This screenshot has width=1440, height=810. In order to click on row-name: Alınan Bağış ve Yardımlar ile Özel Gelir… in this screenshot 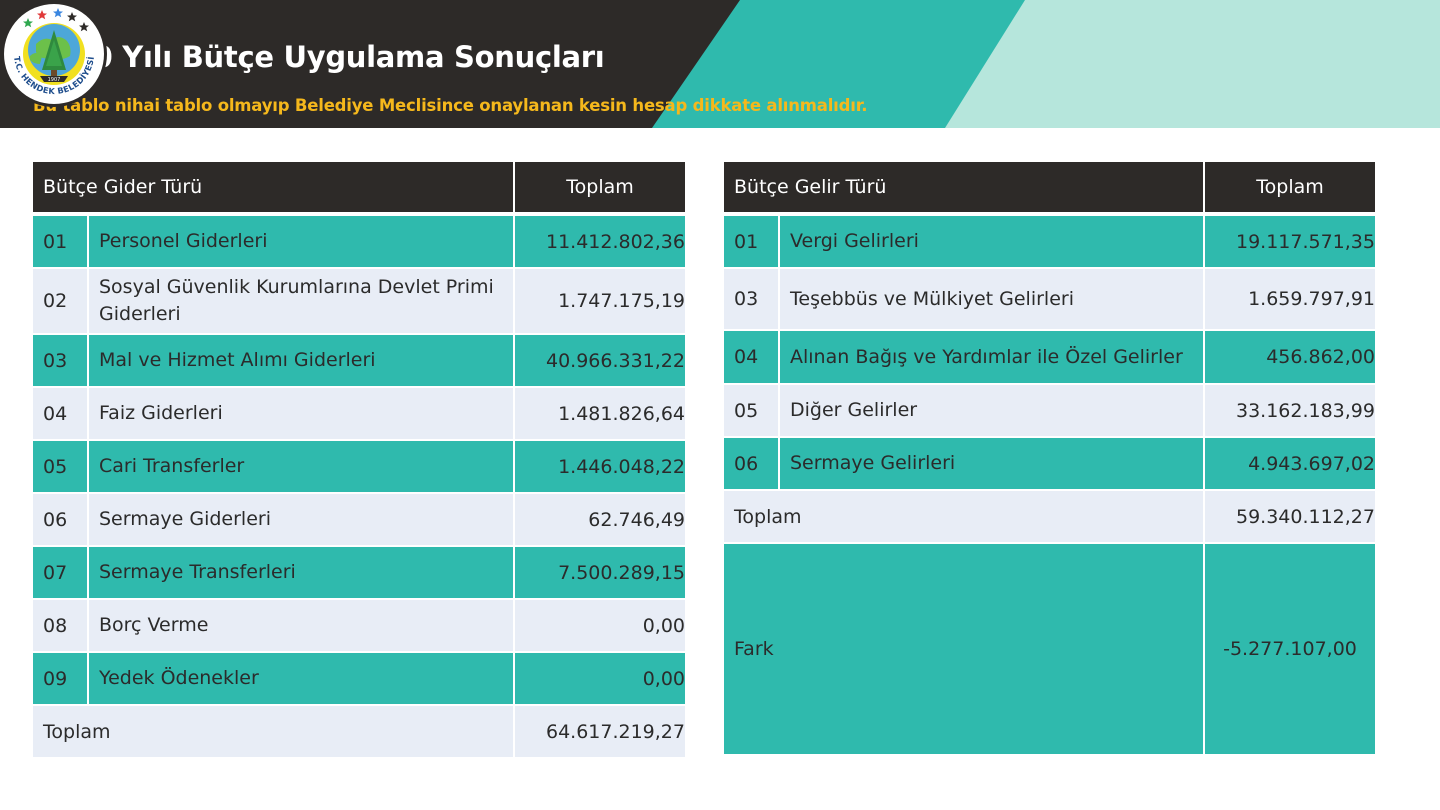, I will do `click(990, 358)`.